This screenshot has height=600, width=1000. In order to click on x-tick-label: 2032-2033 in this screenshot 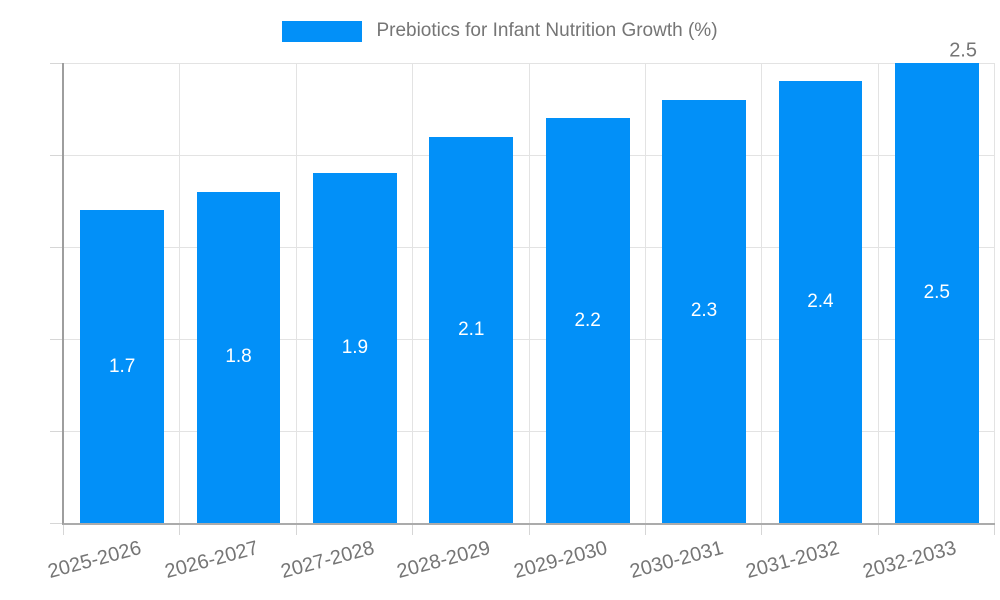, I will do `click(909, 560)`.